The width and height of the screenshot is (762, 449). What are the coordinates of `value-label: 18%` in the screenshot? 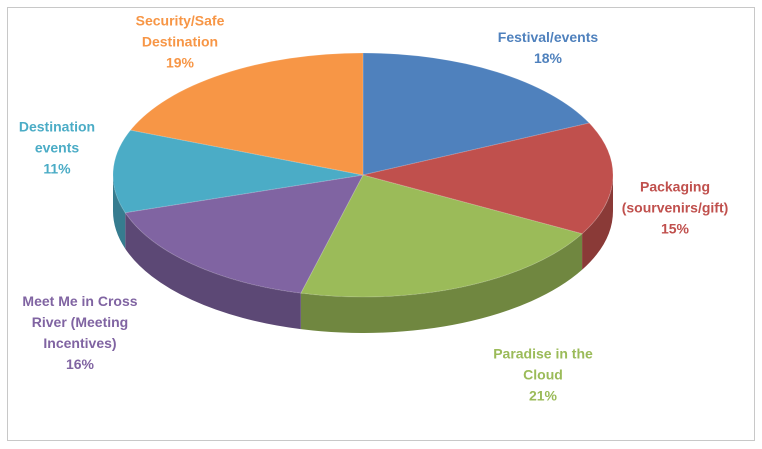 It's located at (548, 58).